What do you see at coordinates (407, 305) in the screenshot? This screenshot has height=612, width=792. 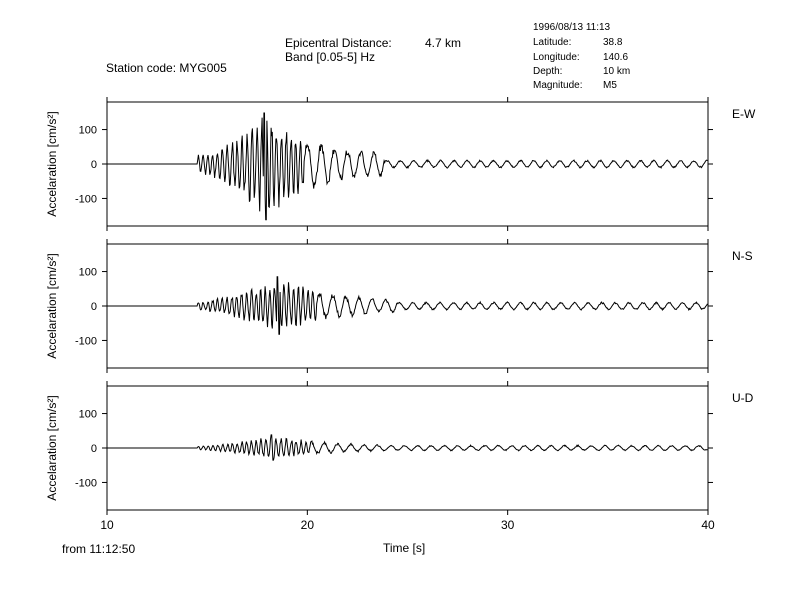 I see `waveform-n-s` at bounding box center [407, 305].